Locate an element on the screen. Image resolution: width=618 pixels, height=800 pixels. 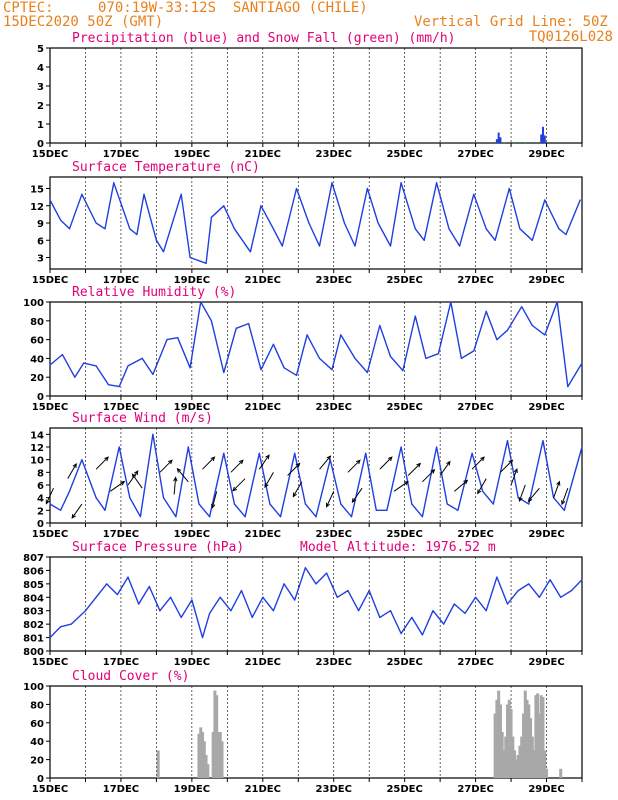
panel-annotation: Model Altitude: 1976.52 m is located at coordinates (398, 547).